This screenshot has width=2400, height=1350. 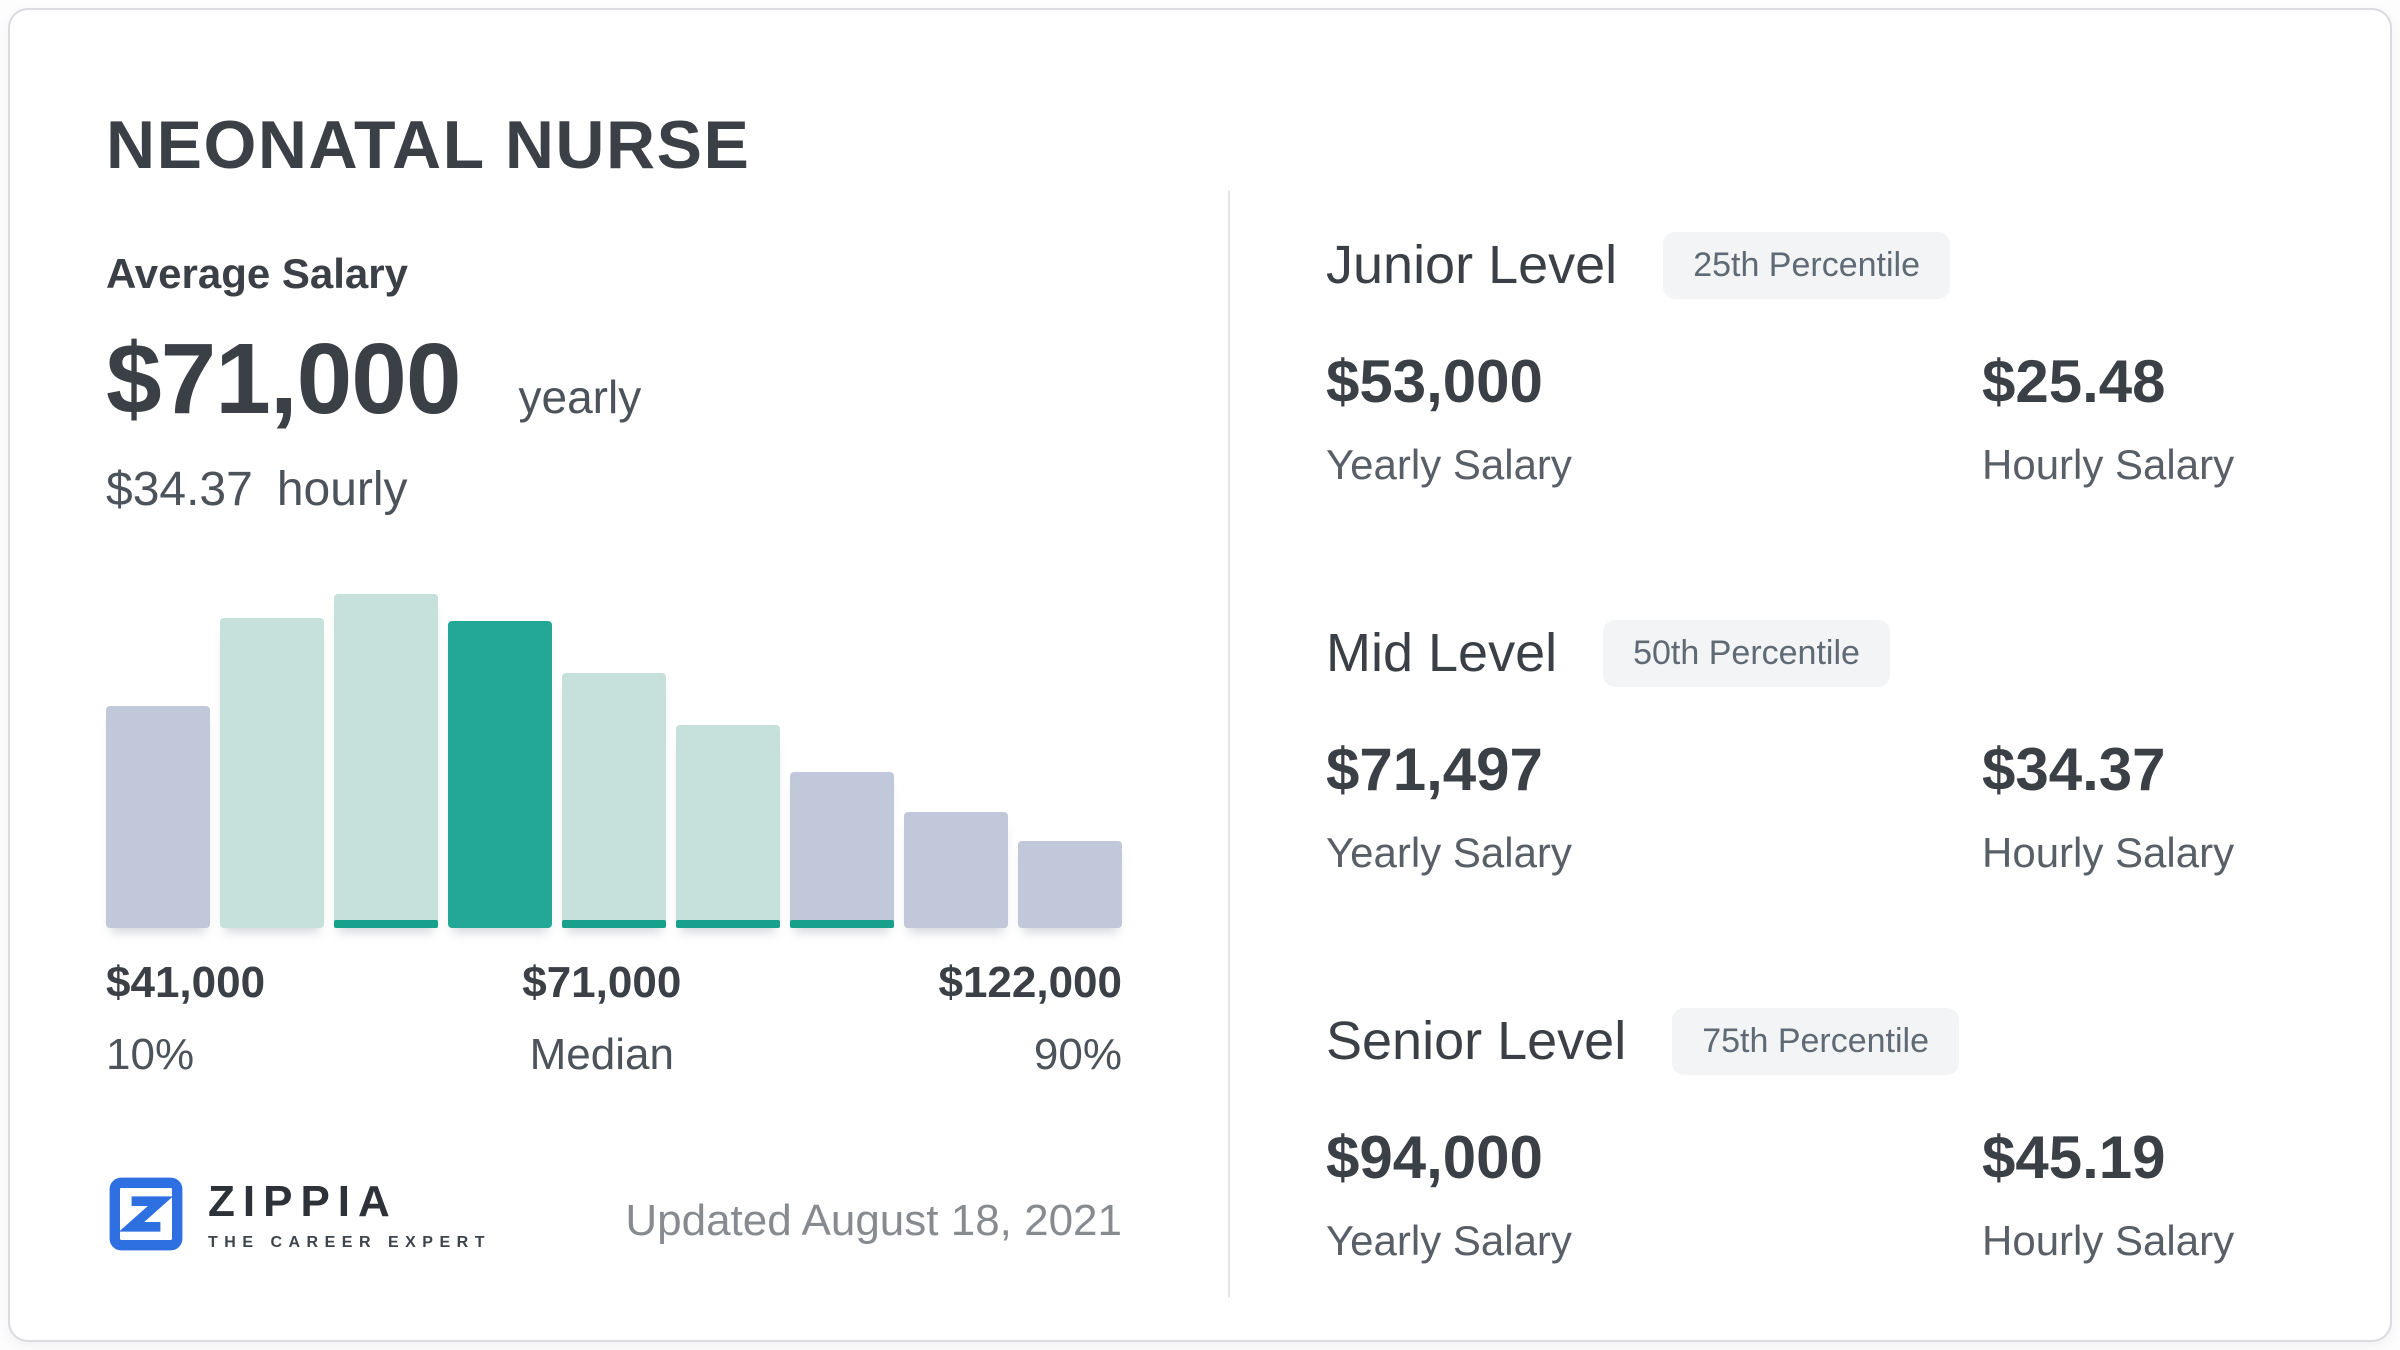 I want to click on percentile-badge: 50th Percentile, so click(x=1746, y=653).